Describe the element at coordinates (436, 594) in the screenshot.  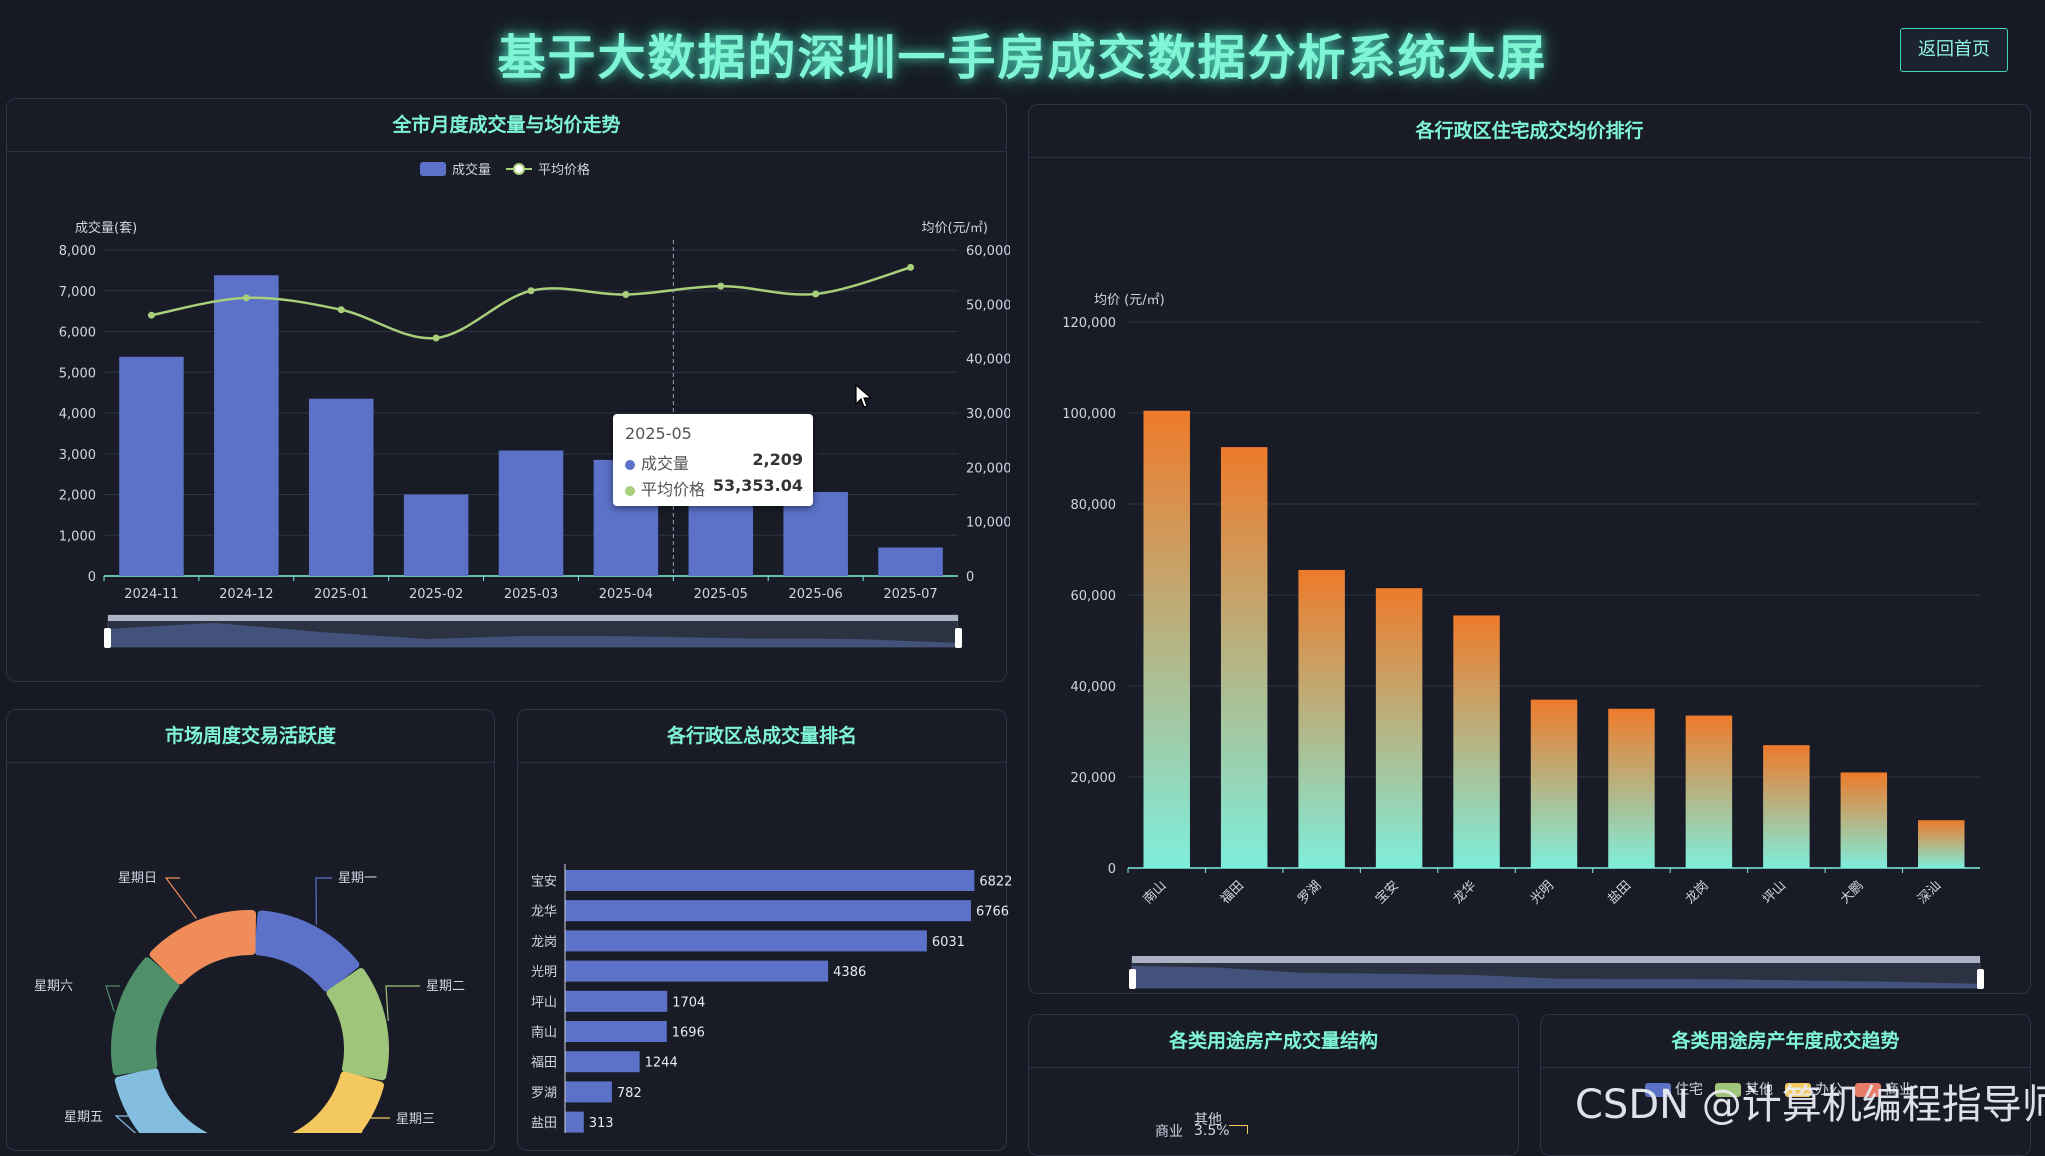
I see `x-tick-label: 2025-02` at that location.